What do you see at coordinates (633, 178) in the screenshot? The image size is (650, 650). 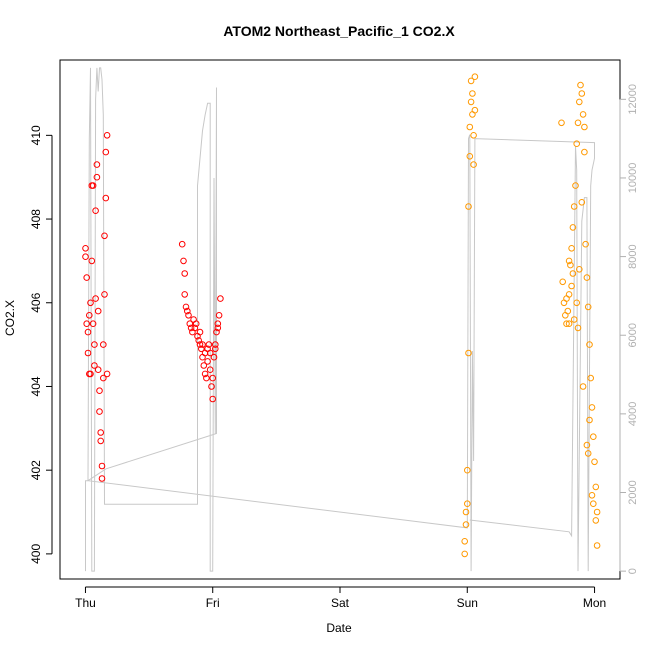 I see `y-tick-label-right: 10000` at bounding box center [633, 178].